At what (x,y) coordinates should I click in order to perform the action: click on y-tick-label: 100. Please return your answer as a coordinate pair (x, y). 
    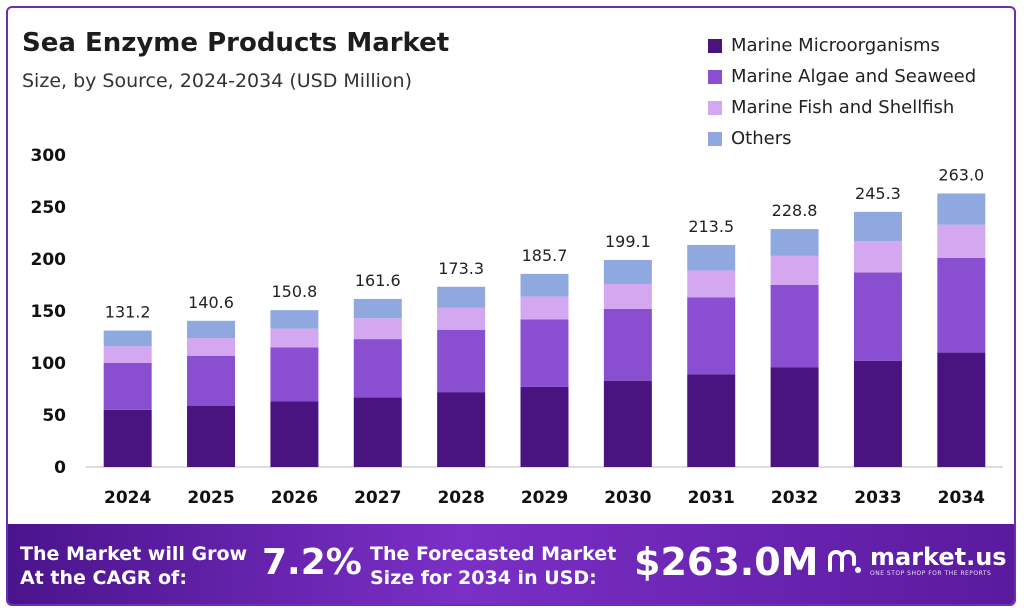
    Looking at the image, I should click on (49, 364).